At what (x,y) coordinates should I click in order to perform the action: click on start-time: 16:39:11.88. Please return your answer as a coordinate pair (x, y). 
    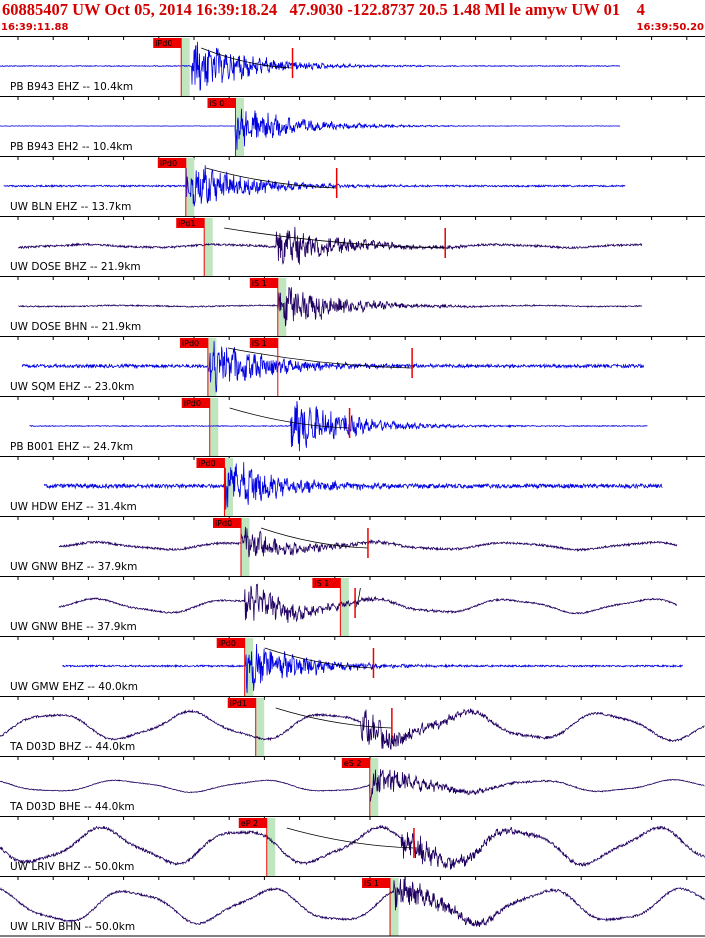
    Looking at the image, I should click on (35, 27).